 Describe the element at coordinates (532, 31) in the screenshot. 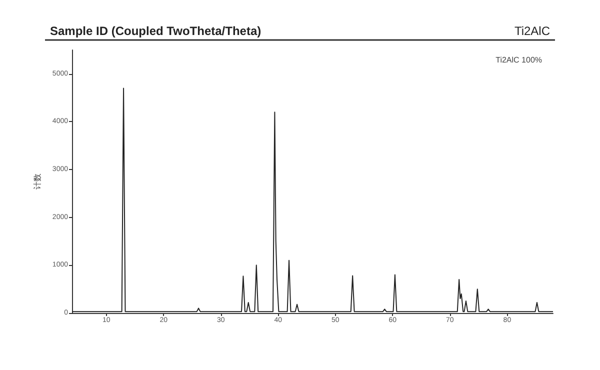

I see `chart-subtitle: Ti2AlC` at that location.